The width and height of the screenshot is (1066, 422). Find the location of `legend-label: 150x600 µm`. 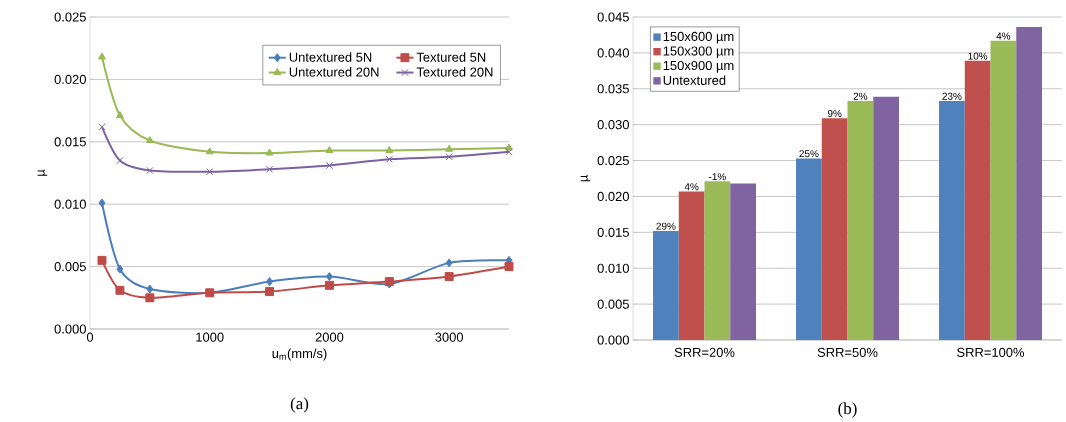

legend-label: 150x600 µm is located at coordinates (698, 37).